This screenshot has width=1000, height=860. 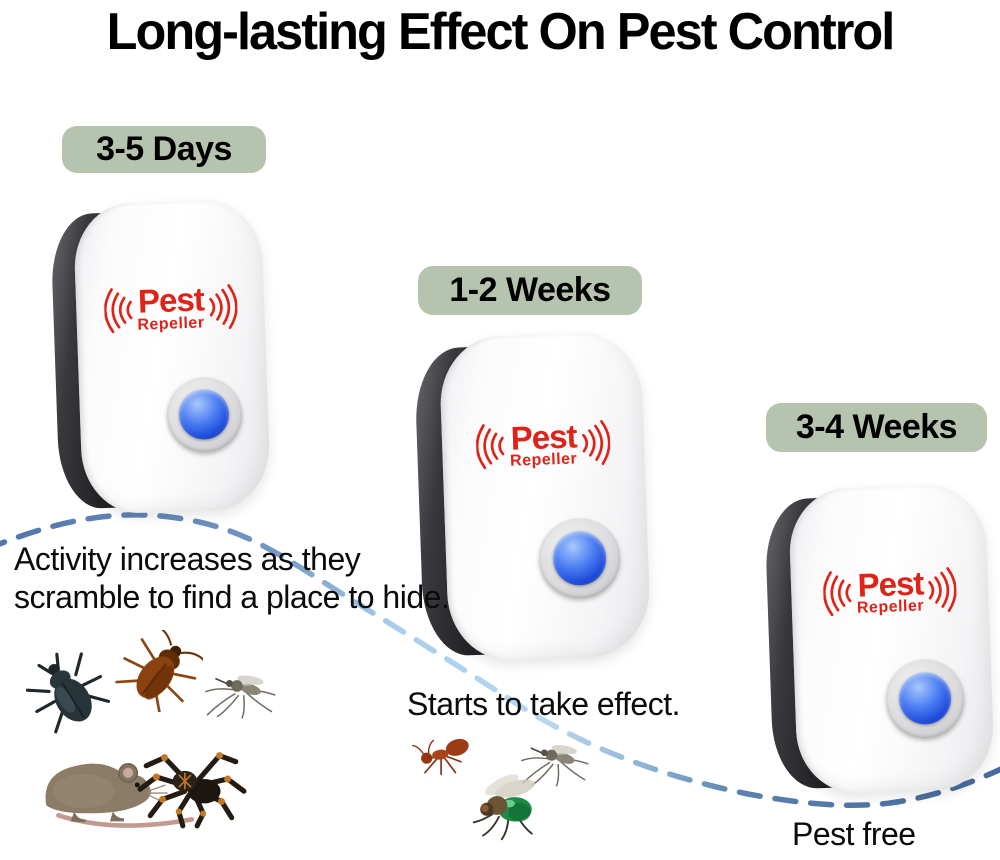 I want to click on stage-badge-3-4-weeks: 3-4 Weeks, so click(x=876, y=427).